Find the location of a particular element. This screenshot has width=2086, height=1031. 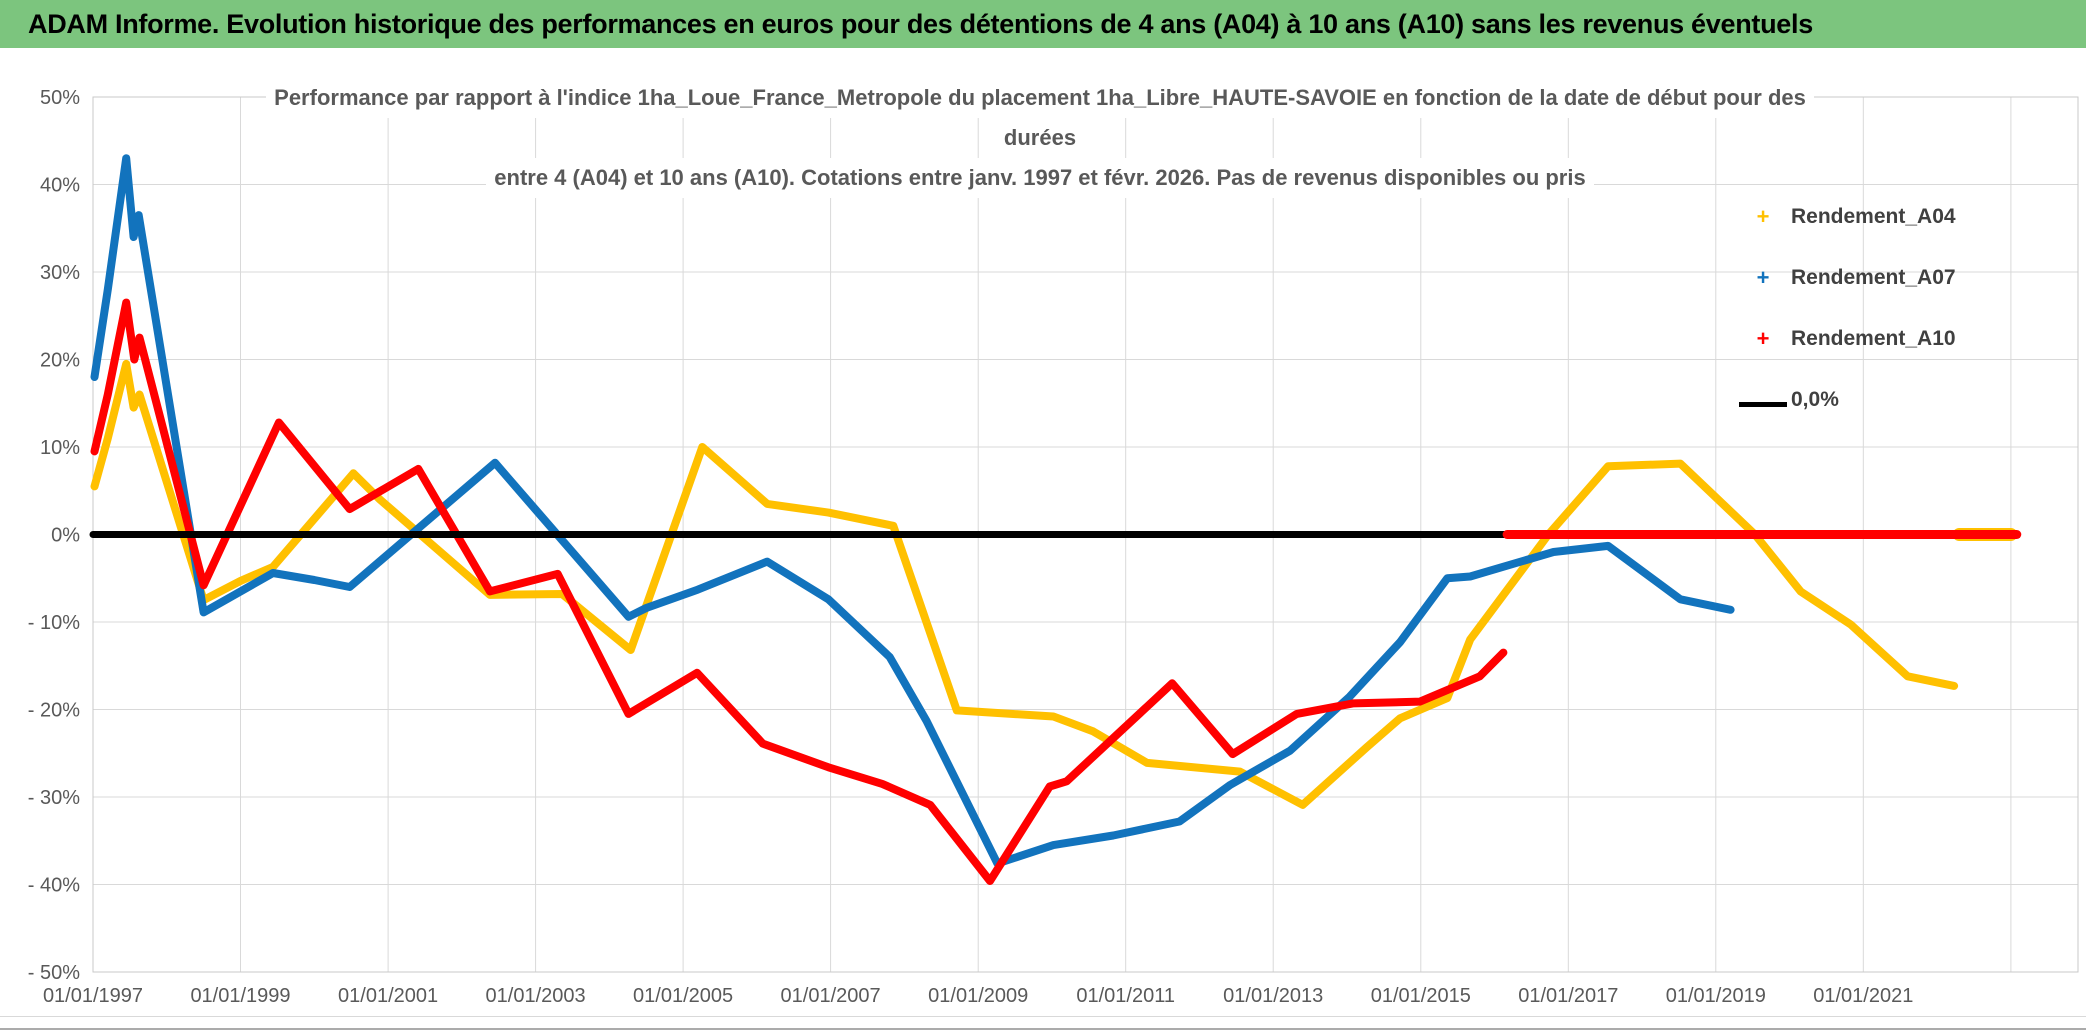

svg-text: 01/01/2007 is located at coordinates (831, 996).